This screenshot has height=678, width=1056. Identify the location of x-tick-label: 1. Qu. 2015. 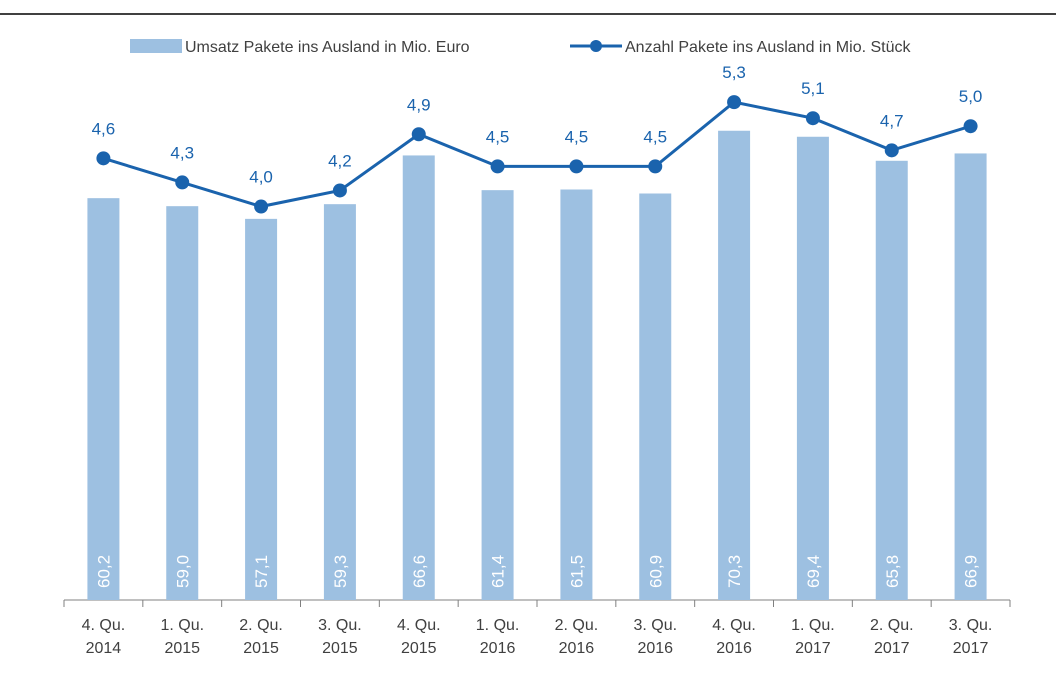
(182, 637).